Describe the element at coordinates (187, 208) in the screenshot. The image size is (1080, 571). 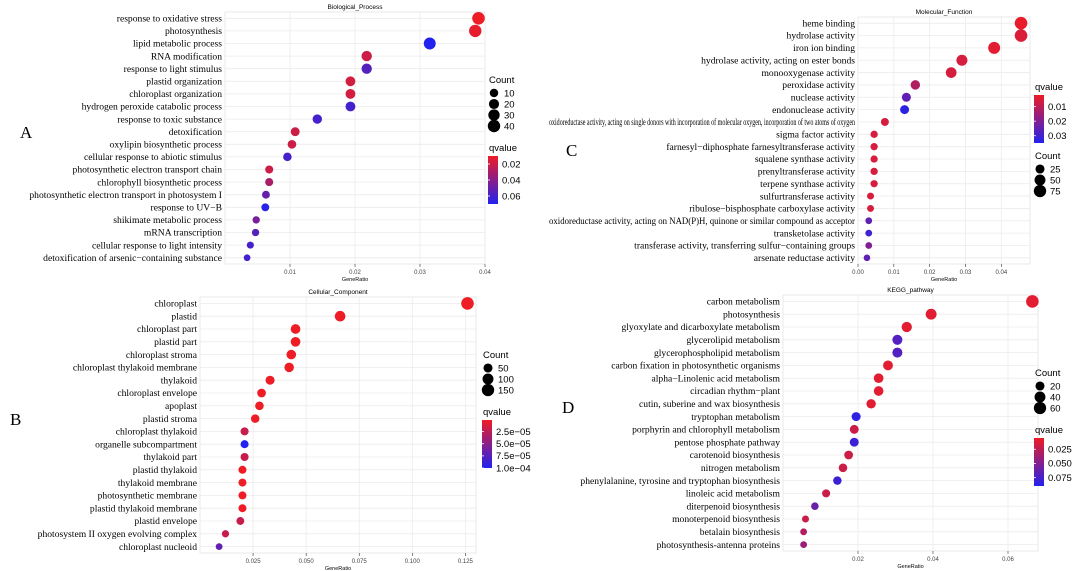
I see `category-label: response to UV−B` at that location.